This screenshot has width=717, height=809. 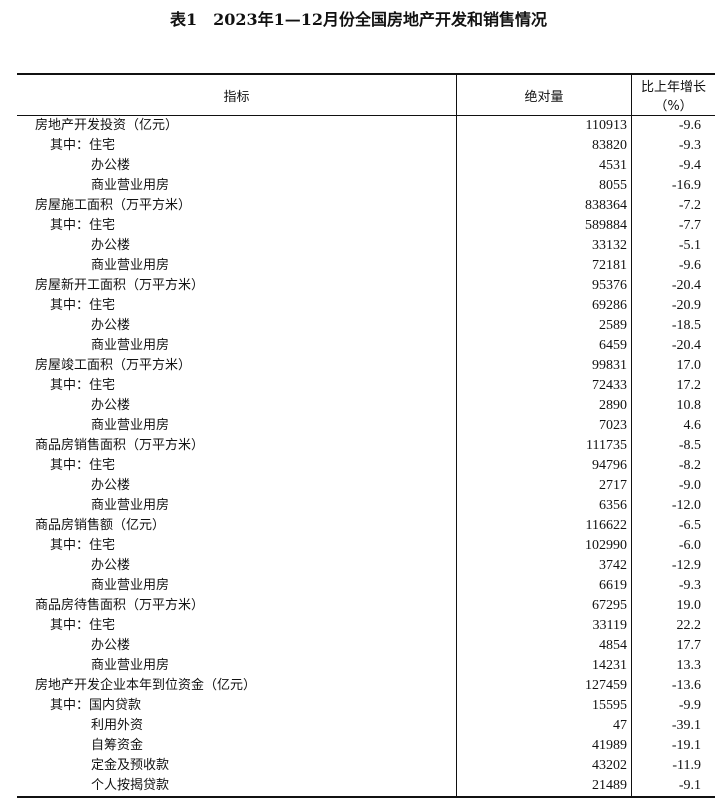 I want to click on table-row: 商业营业用房 8055 -16.9, so click(x=366, y=186).